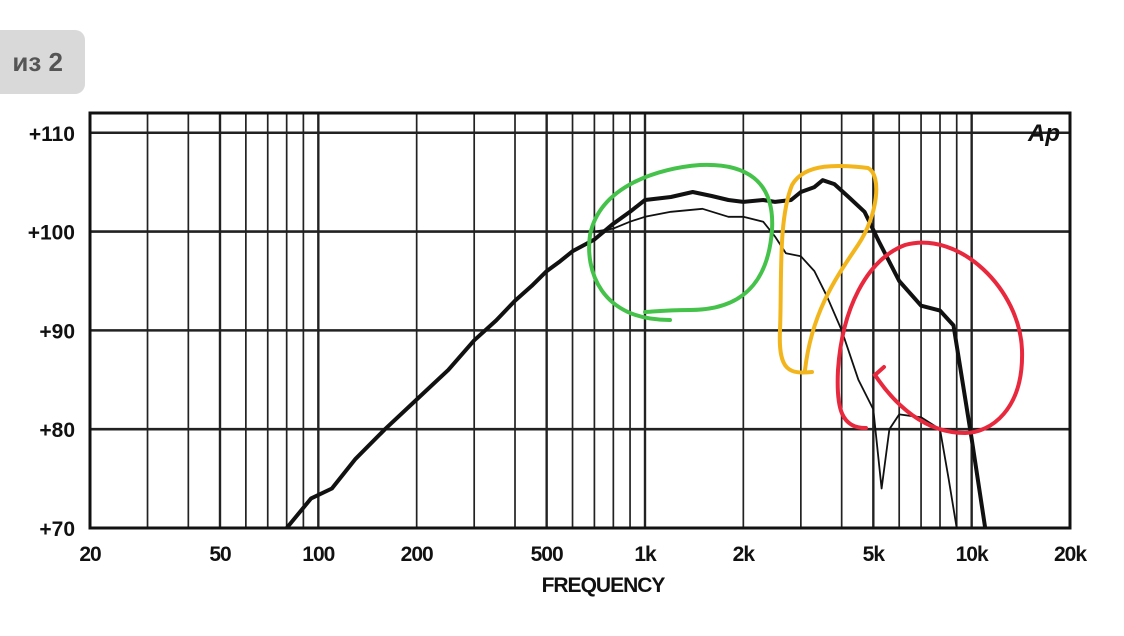  What do you see at coordinates (645, 554) in the screenshot?
I see `x-tick-label: 1k` at bounding box center [645, 554].